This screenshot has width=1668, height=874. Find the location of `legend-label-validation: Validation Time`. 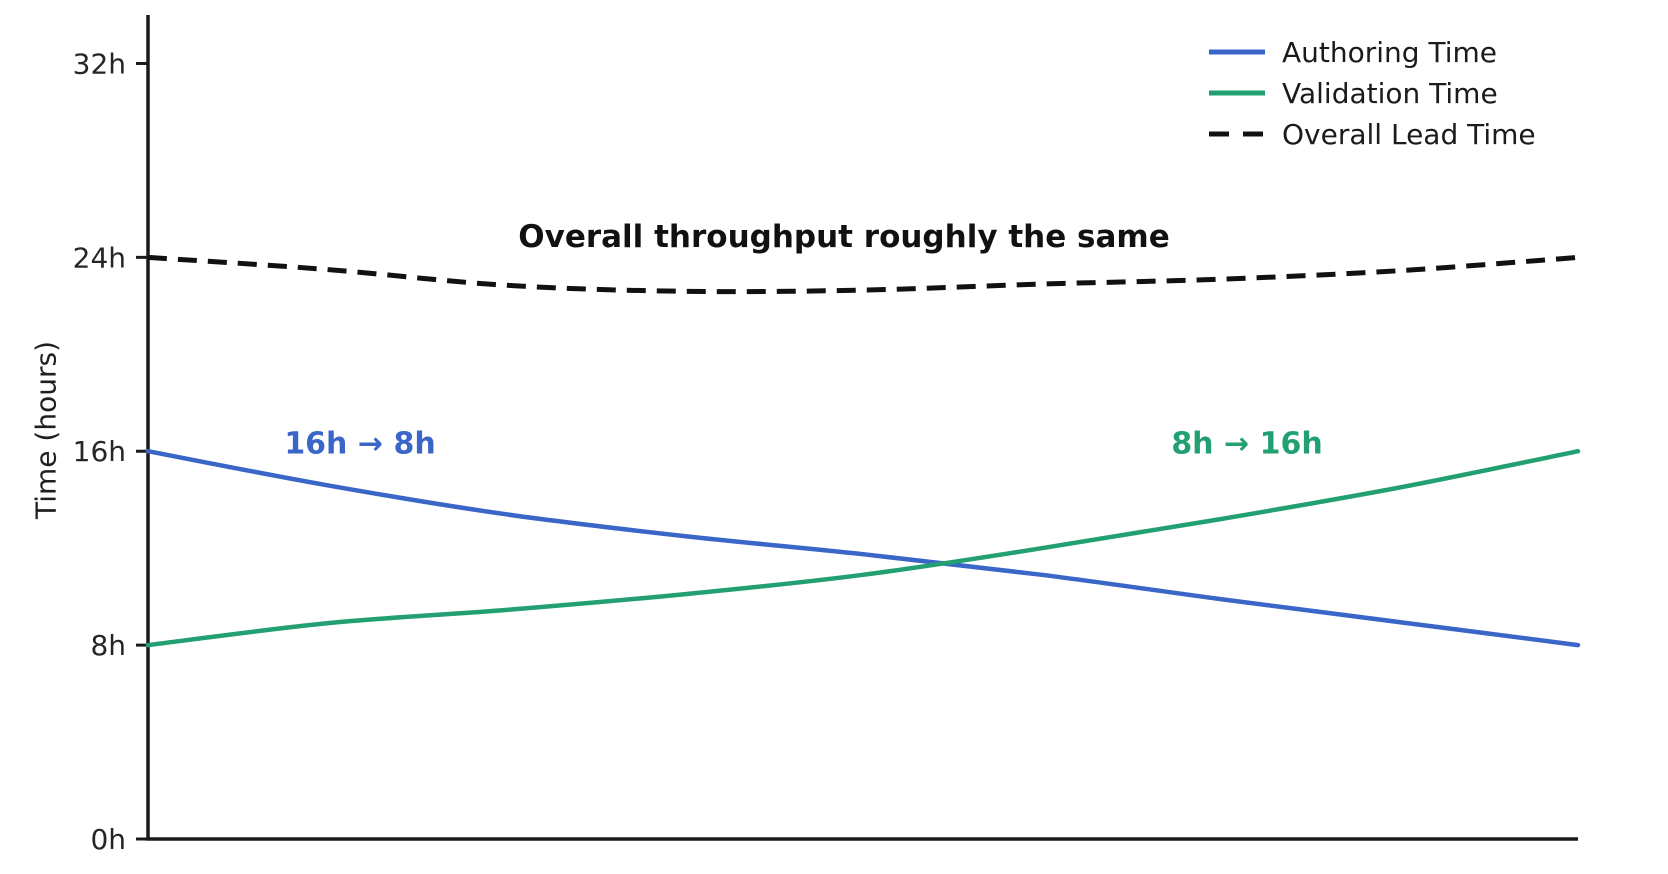

legend-label-validation: Validation Time is located at coordinates (1390, 93).